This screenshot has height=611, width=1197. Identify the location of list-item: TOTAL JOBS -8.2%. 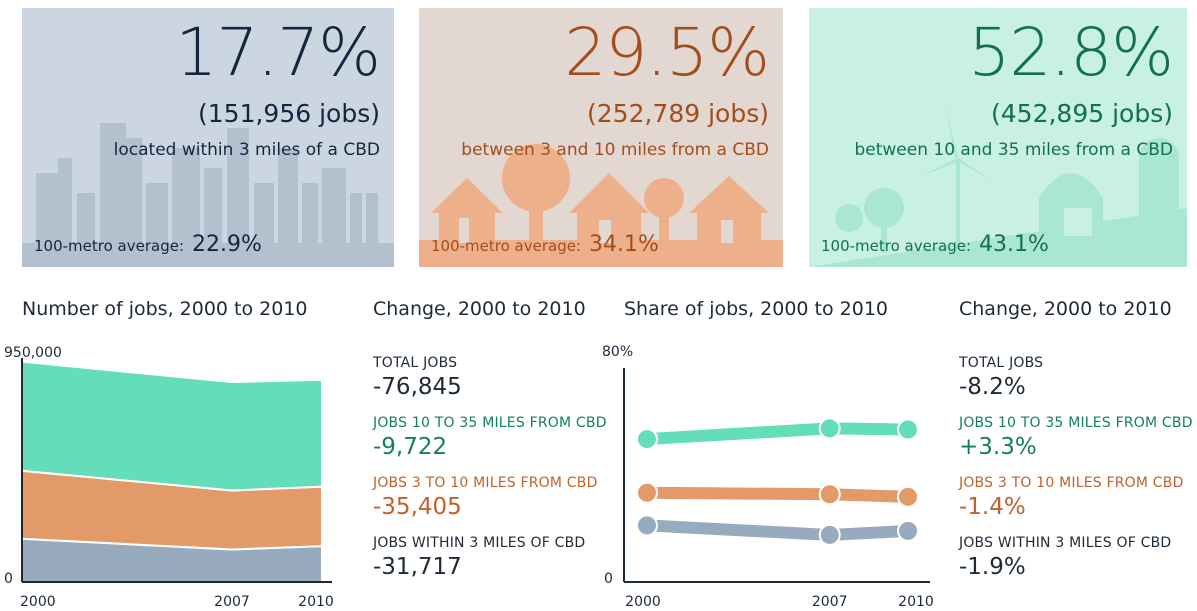
(1076, 386).